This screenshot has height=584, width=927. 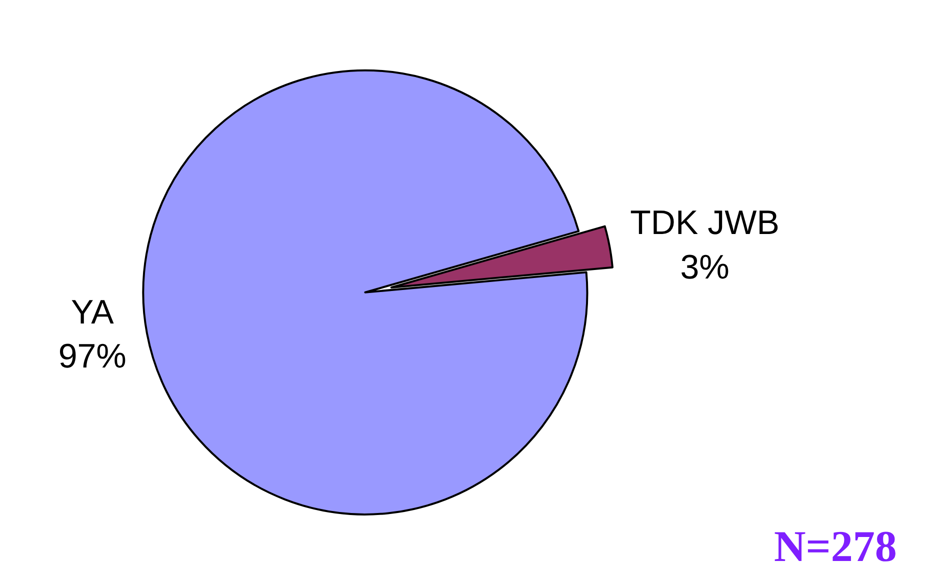 I want to click on data-label: 3%, so click(x=705, y=267).